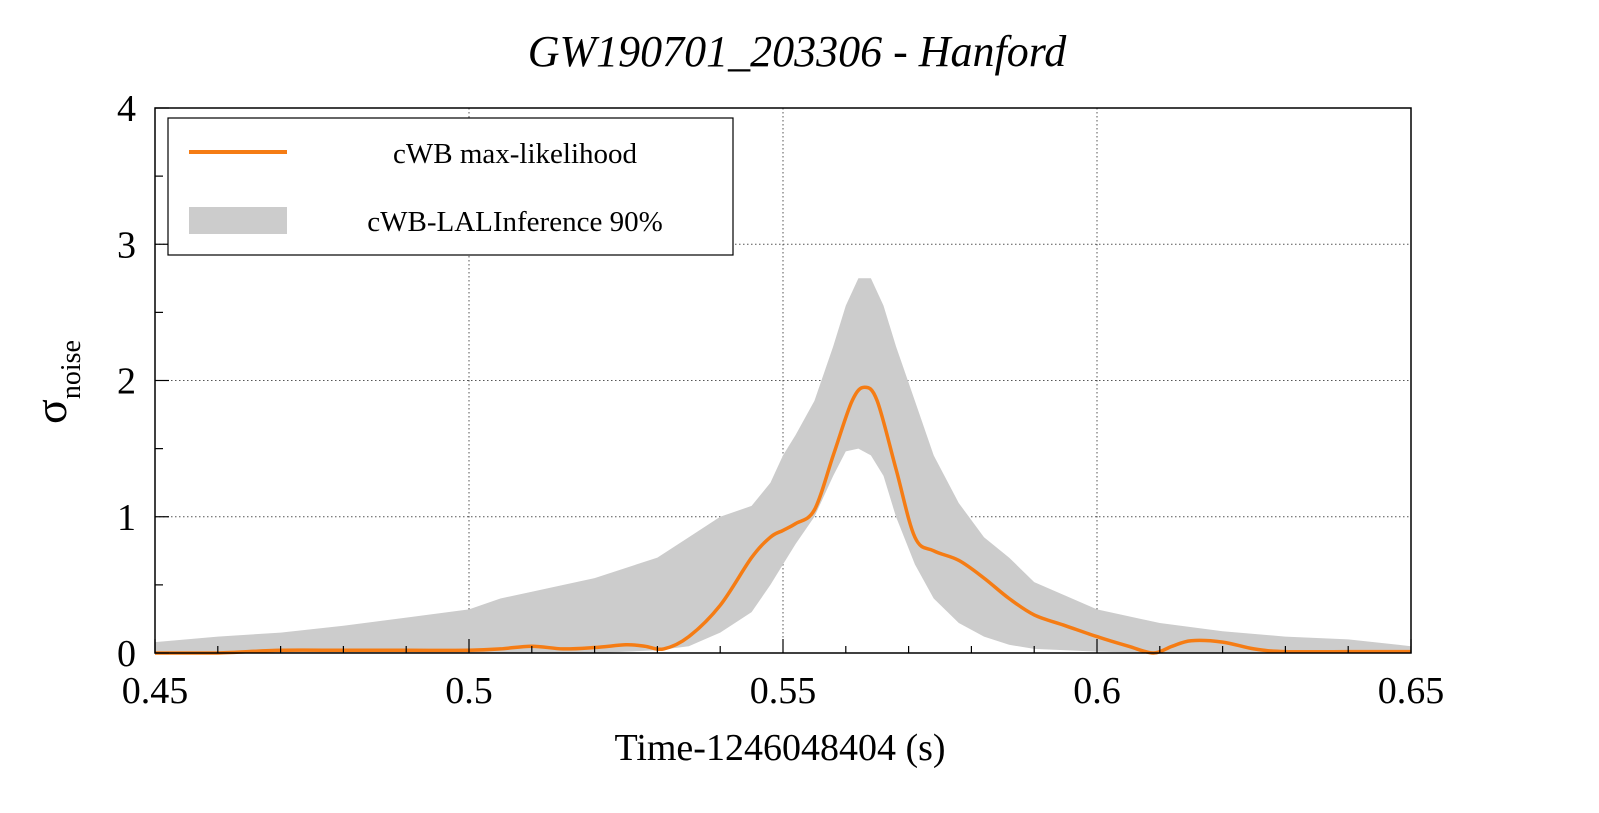 Image resolution: width=1599 pixels, height=813 pixels. I want to click on y-tick-label: 3, so click(126, 245).